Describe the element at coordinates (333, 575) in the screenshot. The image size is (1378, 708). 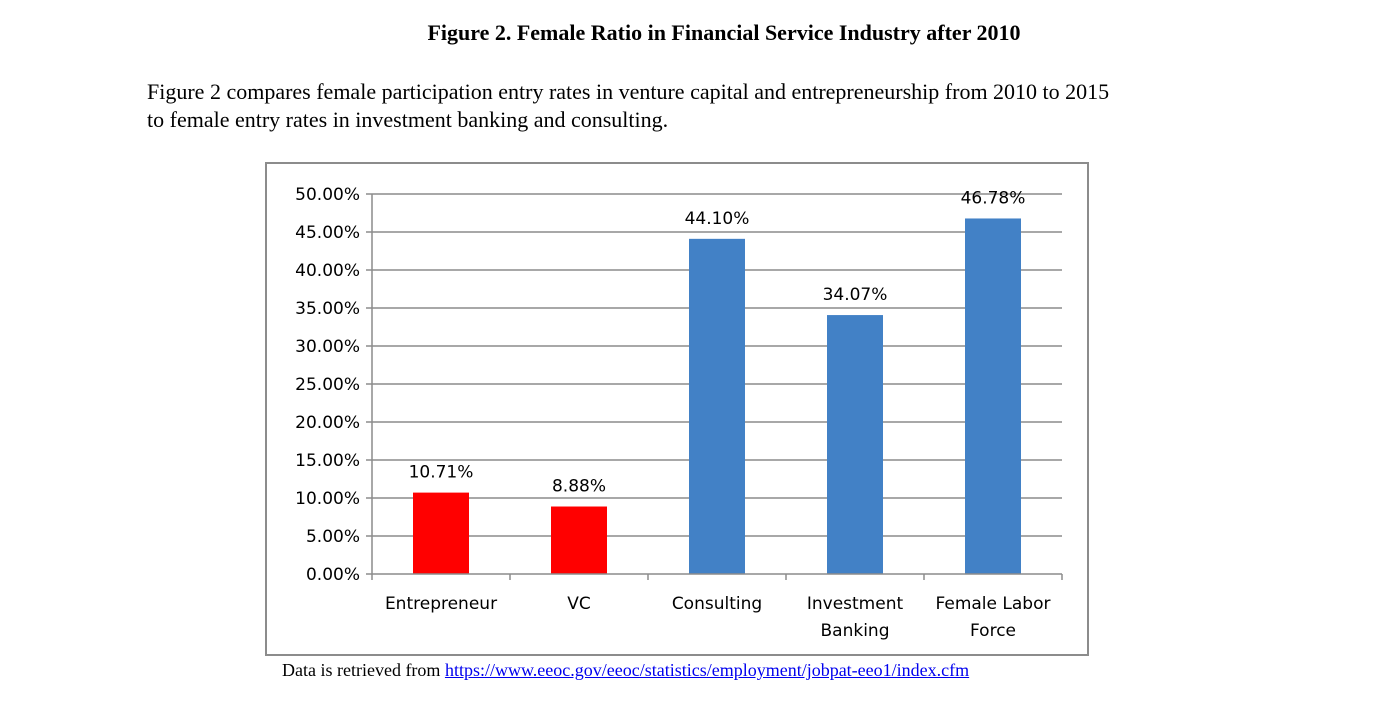
I see `y-tick-label: 0.00%` at that location.